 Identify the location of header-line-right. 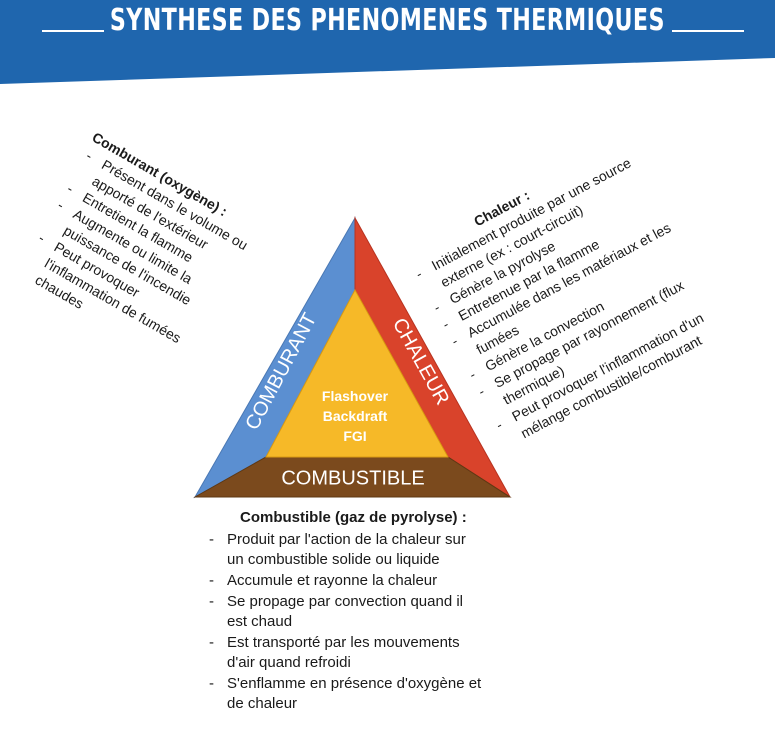
(708, 31).